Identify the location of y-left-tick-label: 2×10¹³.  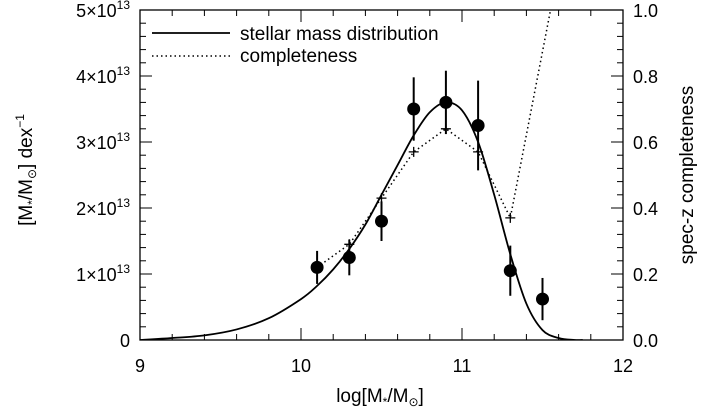
(103, 207).